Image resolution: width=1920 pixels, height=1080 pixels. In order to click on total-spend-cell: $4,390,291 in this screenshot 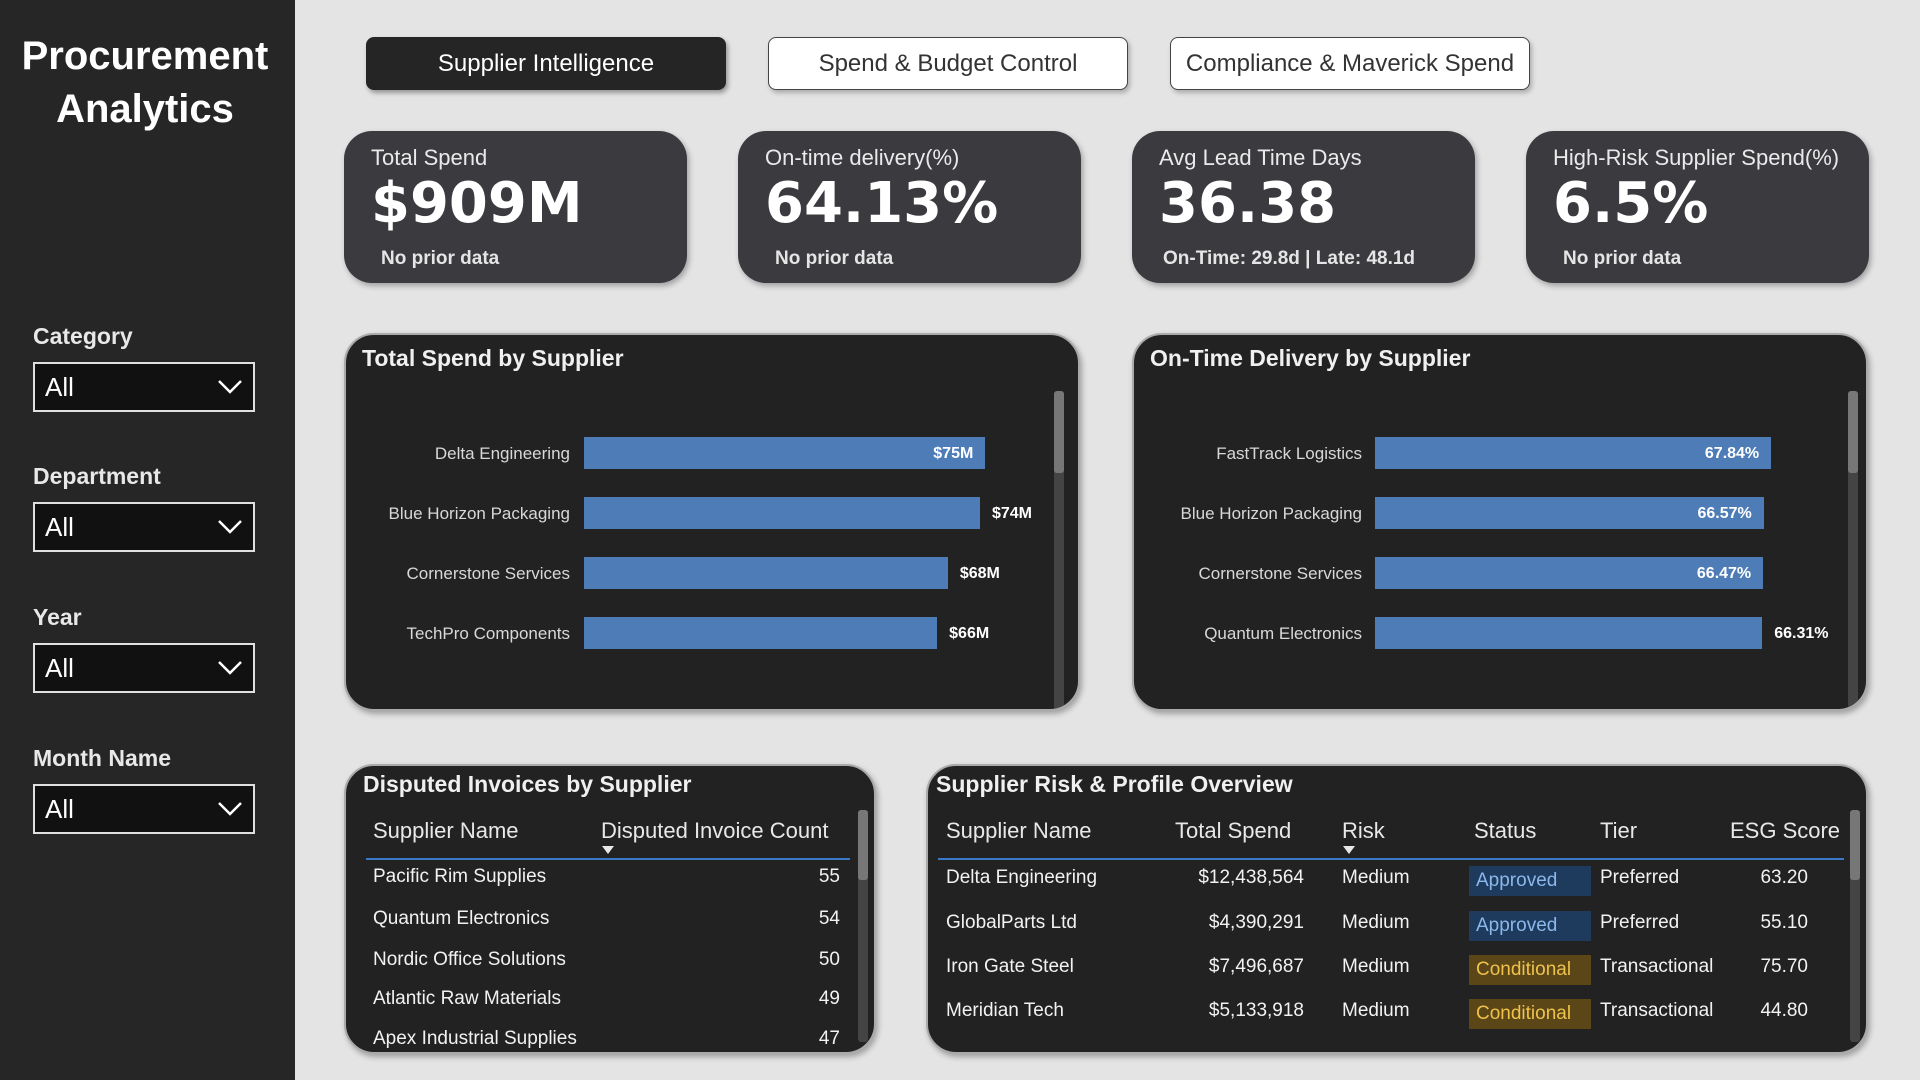, I will do `click(1256, 922)`.